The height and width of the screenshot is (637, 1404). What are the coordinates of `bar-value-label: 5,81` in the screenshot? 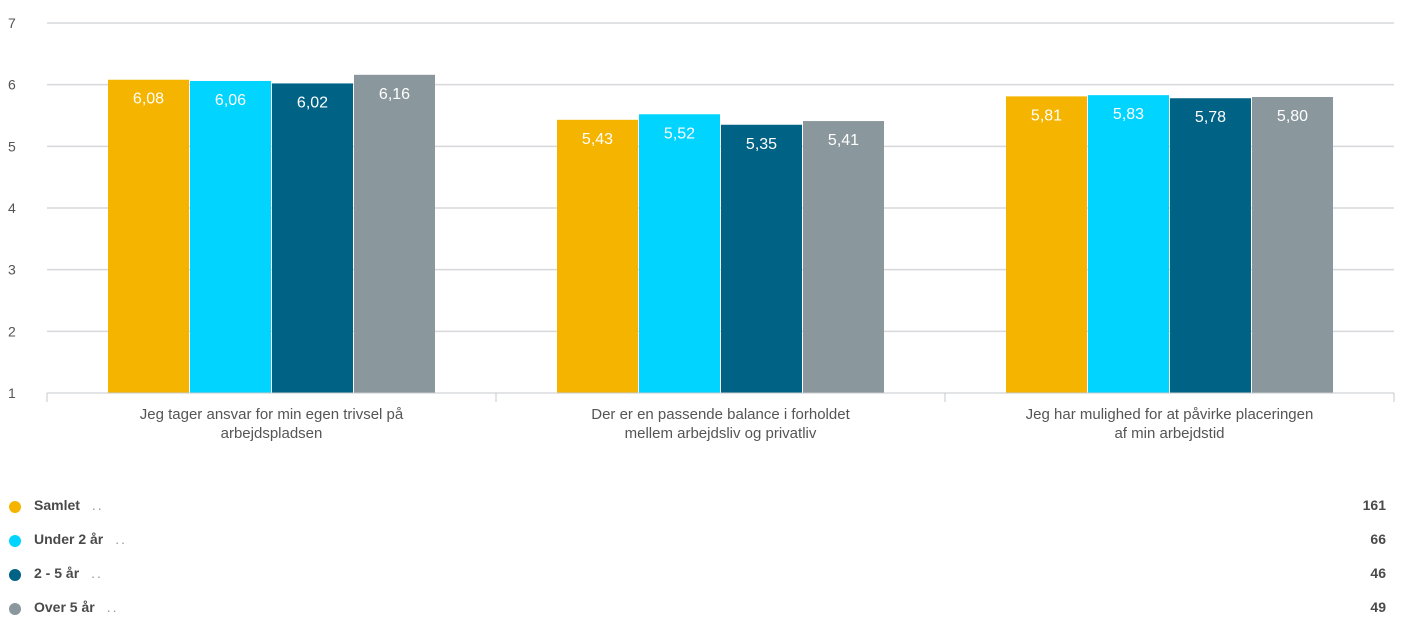 It's located at (1046, 115).